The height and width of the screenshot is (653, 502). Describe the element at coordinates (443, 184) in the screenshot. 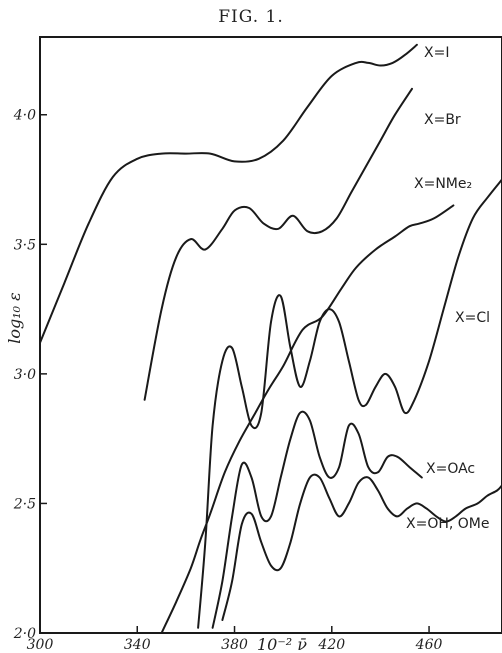

I see `series-label-x-nme: X=NMe₂` at that location.